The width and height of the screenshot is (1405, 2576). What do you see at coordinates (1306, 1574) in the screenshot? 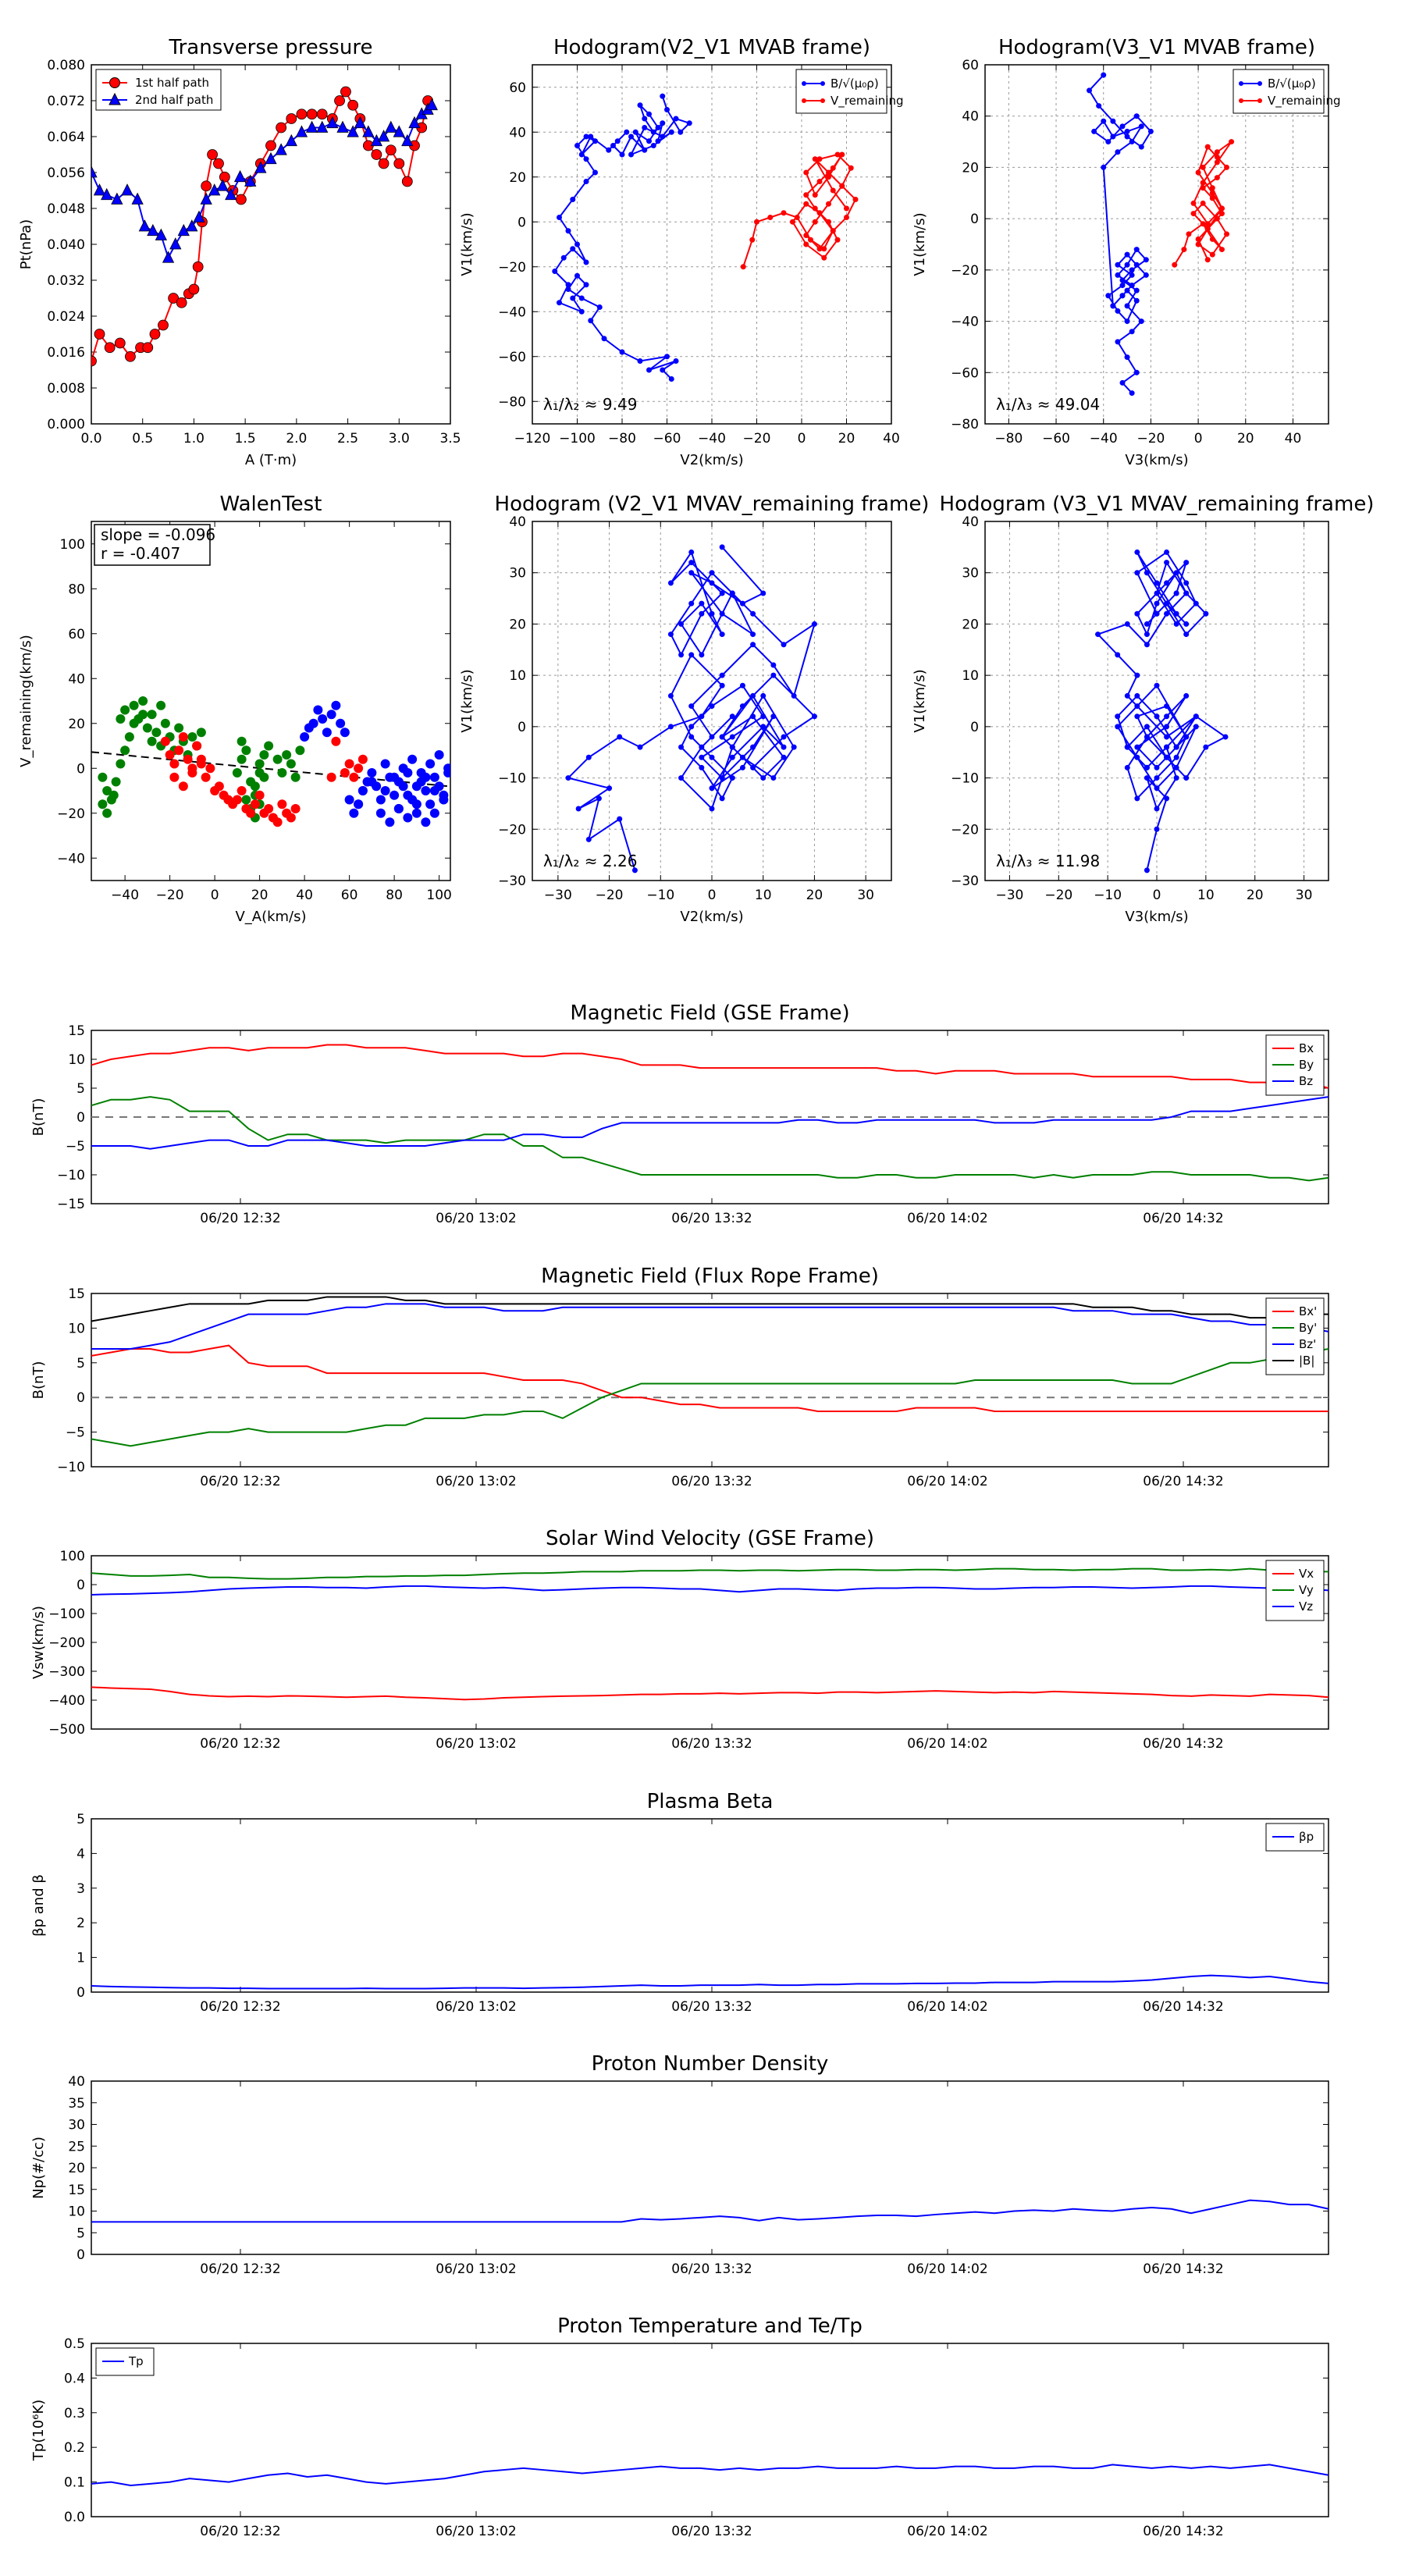
I see `chart9-legend-label: Vx` at bounding box center [1306, 1574].